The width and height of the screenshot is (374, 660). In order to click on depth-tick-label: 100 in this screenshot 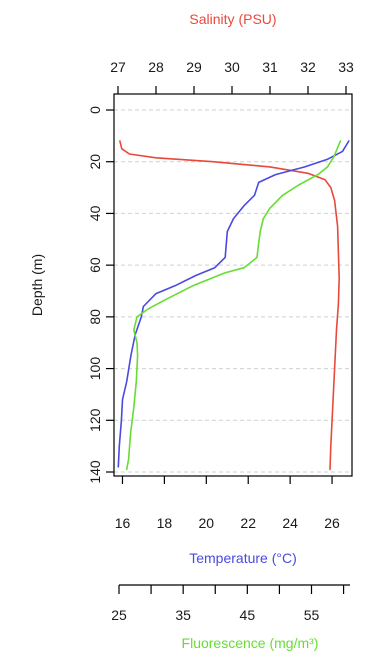, I will do `click(95, 369)`.